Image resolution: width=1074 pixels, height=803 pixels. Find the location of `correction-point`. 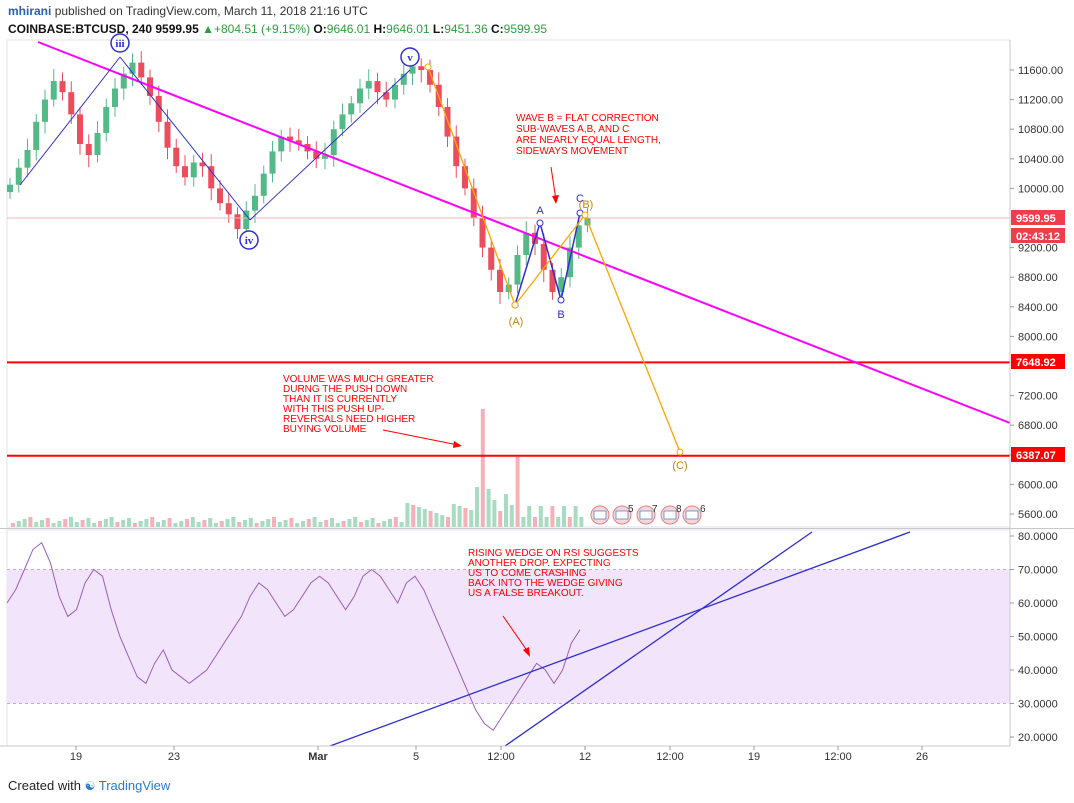

correction-point is located at coordinates (585, 215).